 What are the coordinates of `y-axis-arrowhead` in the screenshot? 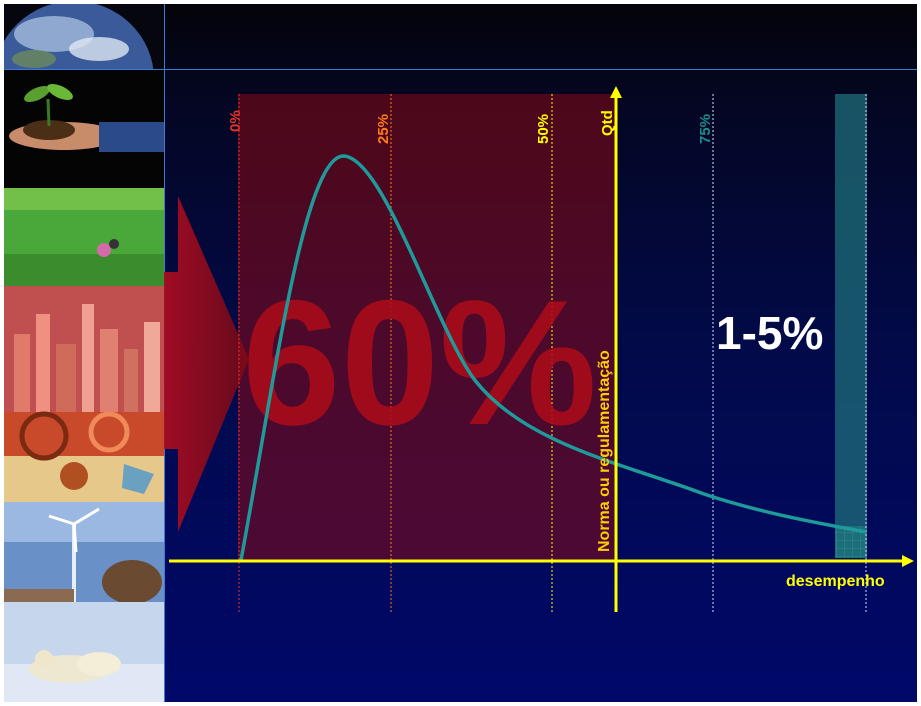 It's located at (616, 92).